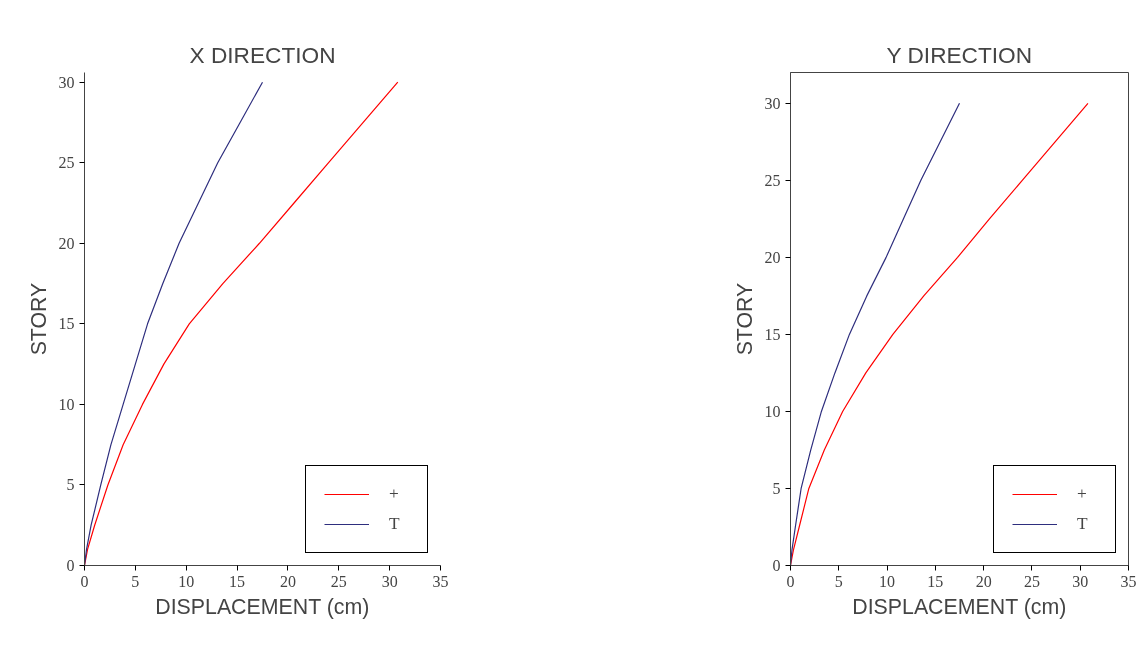  I want to click on line-series, so click(174, 323).